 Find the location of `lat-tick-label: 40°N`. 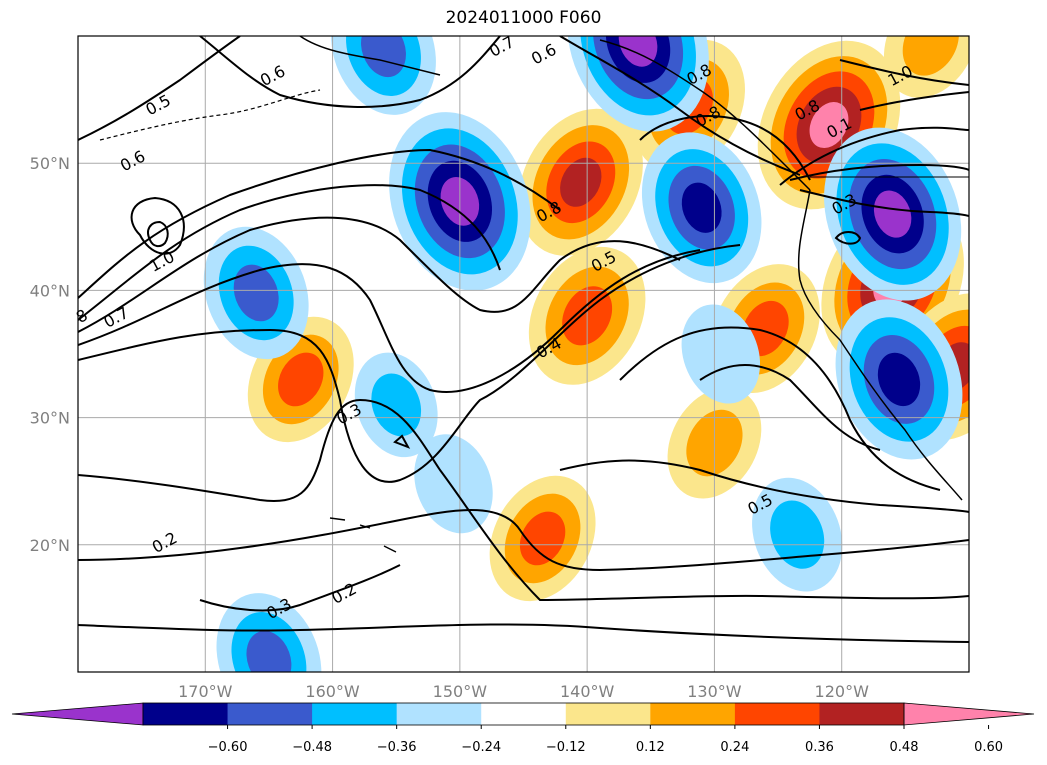

lat-tick-label: 40°N is located at coordinates (50, 290).